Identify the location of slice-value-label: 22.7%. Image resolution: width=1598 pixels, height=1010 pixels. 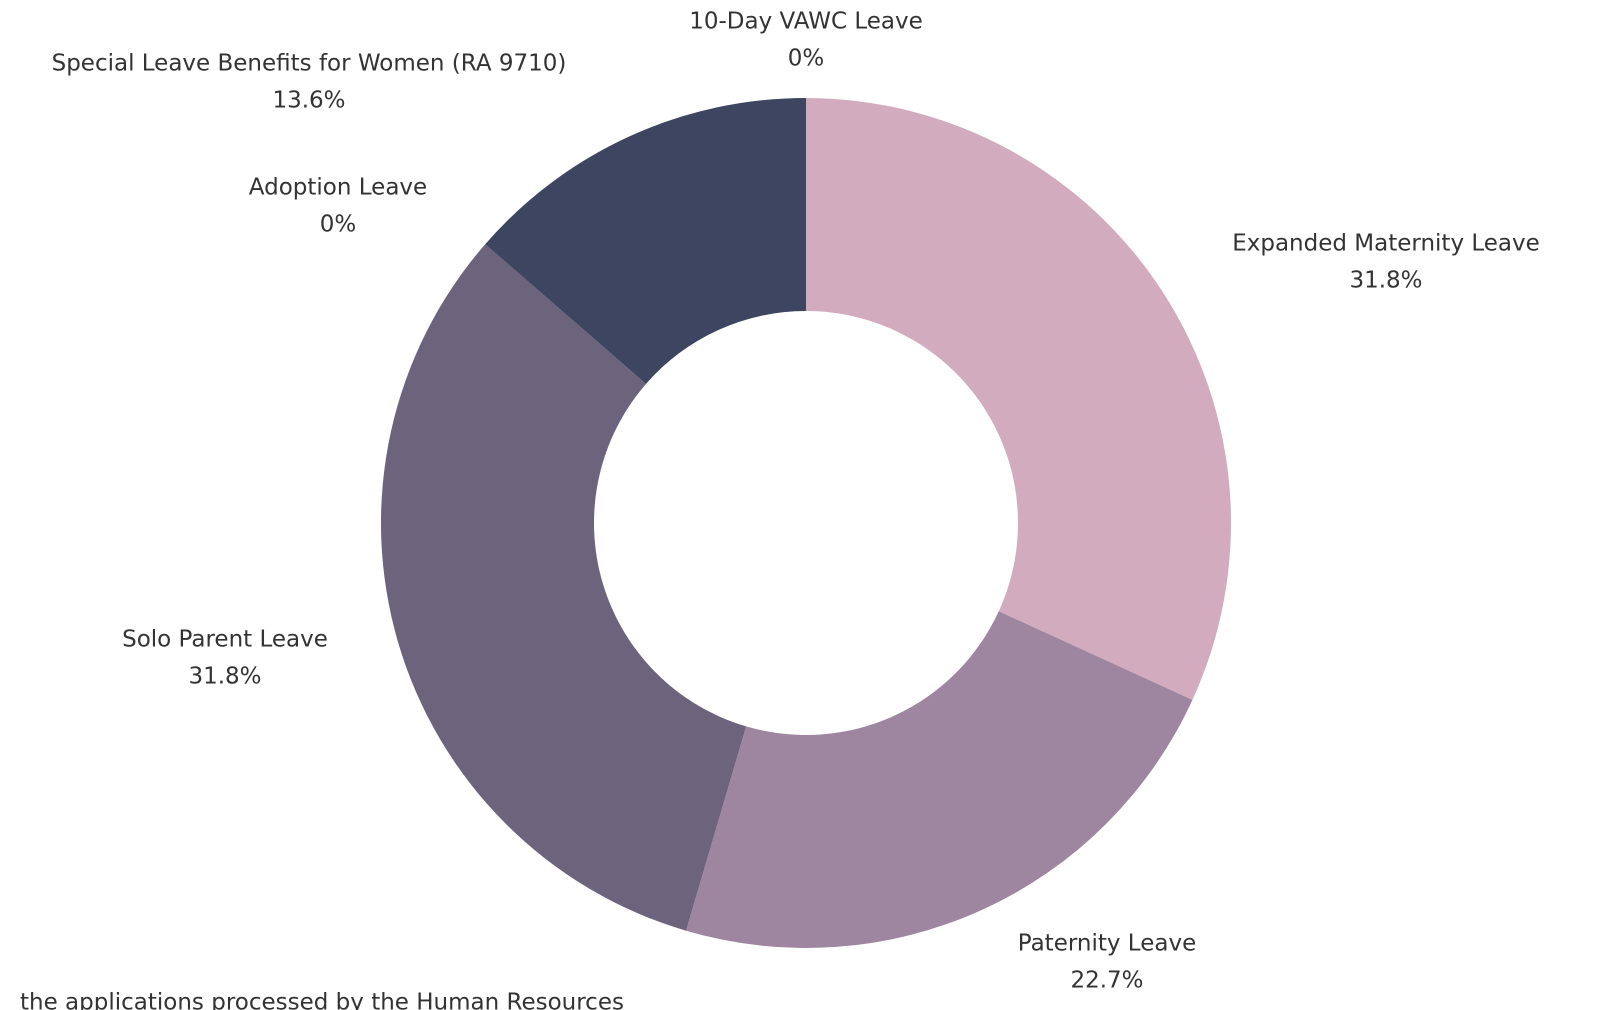
(1106, 981).